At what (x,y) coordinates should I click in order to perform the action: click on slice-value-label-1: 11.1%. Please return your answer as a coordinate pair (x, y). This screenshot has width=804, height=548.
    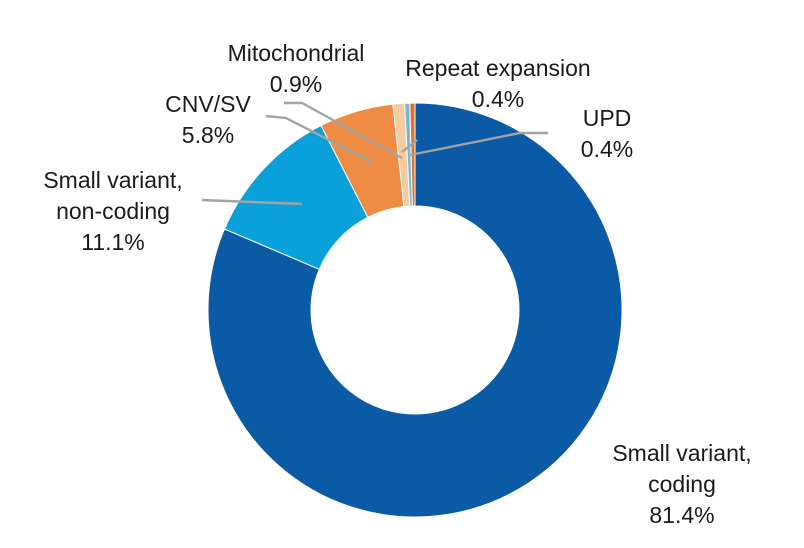
    Looking at the image, I should click on (113, 242).